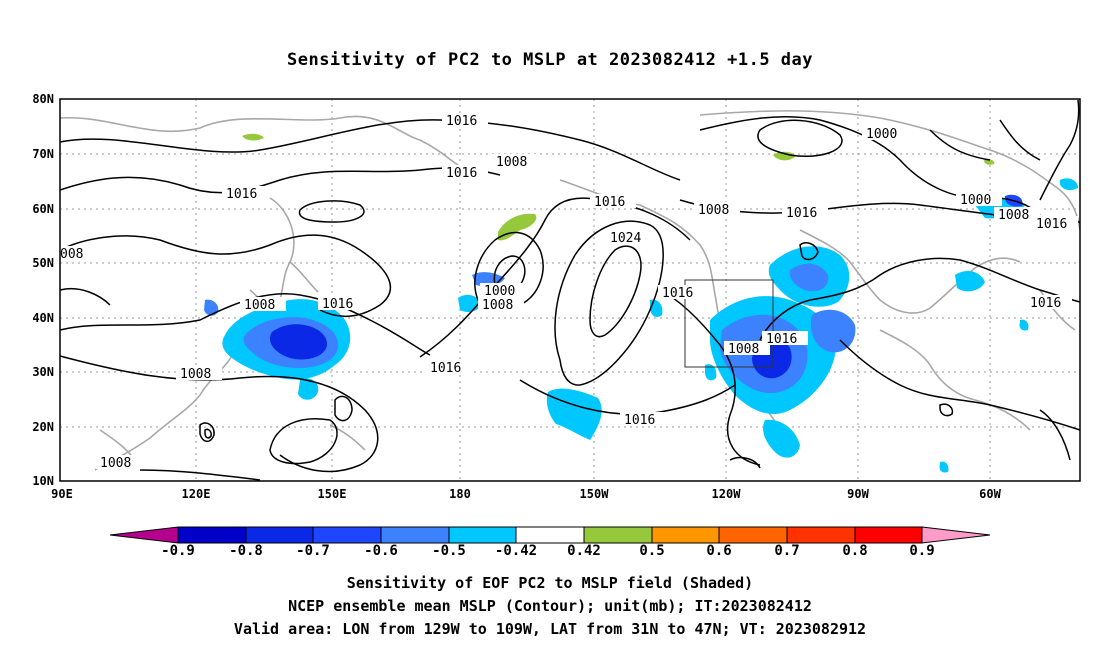  I want to click on x-tick-label: 90W, so click(858, 494).